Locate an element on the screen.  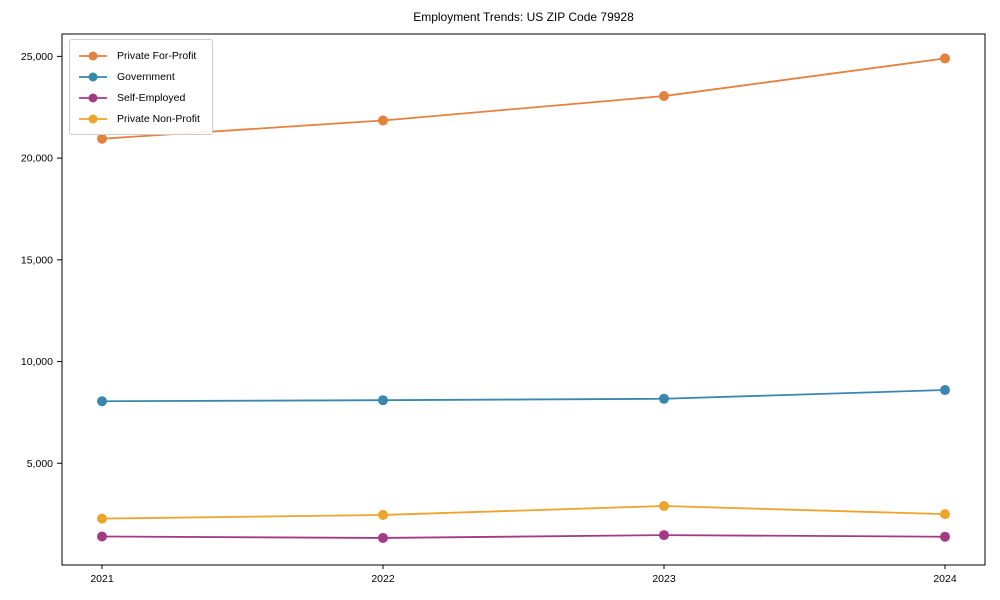
y-tick-label: 10,000 is located at coordinates (37, 362).